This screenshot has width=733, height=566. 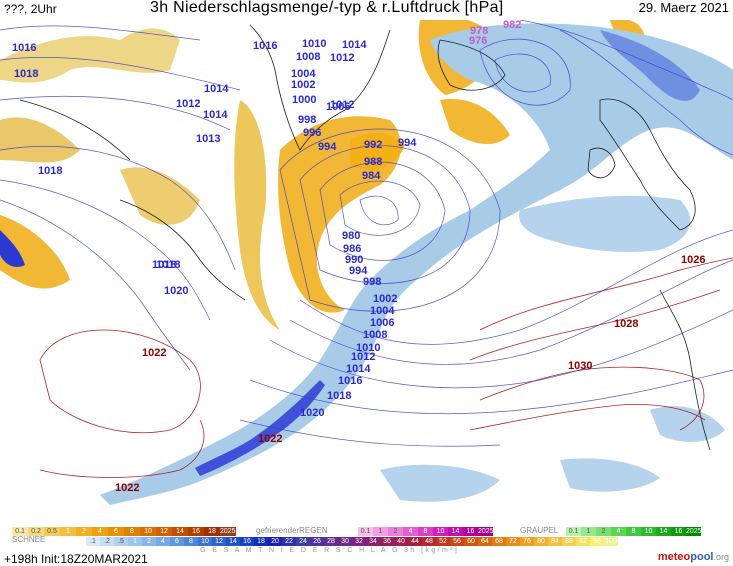 I want to click on legend-cell: 48, so click(x=429, y=541).